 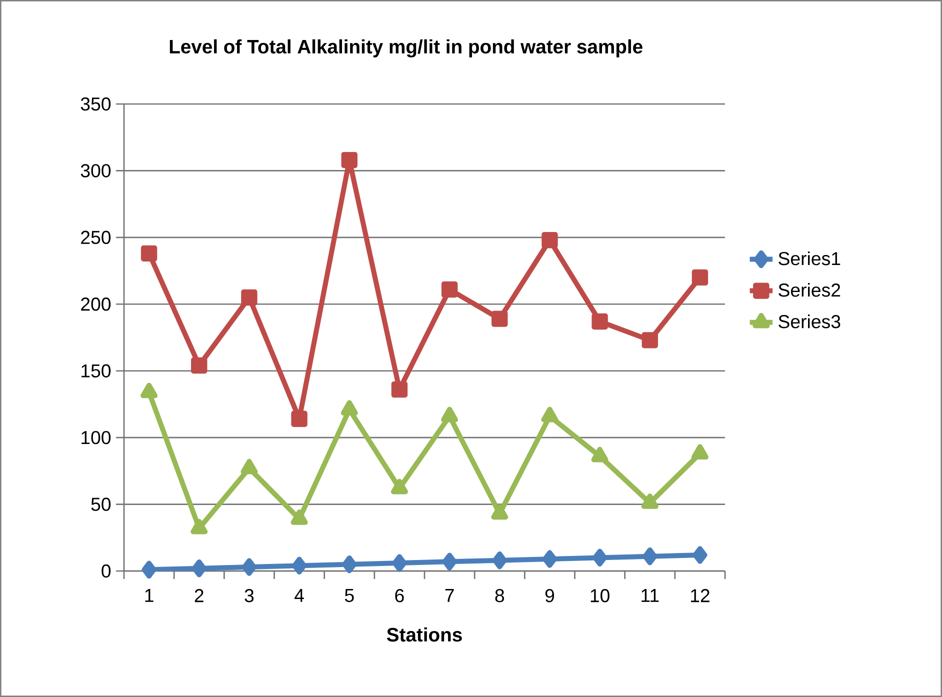 What do you see at coordinates (449, 595) in the screenshot?
I see `x-tick-label: 7` at bounding box center [449, 595].